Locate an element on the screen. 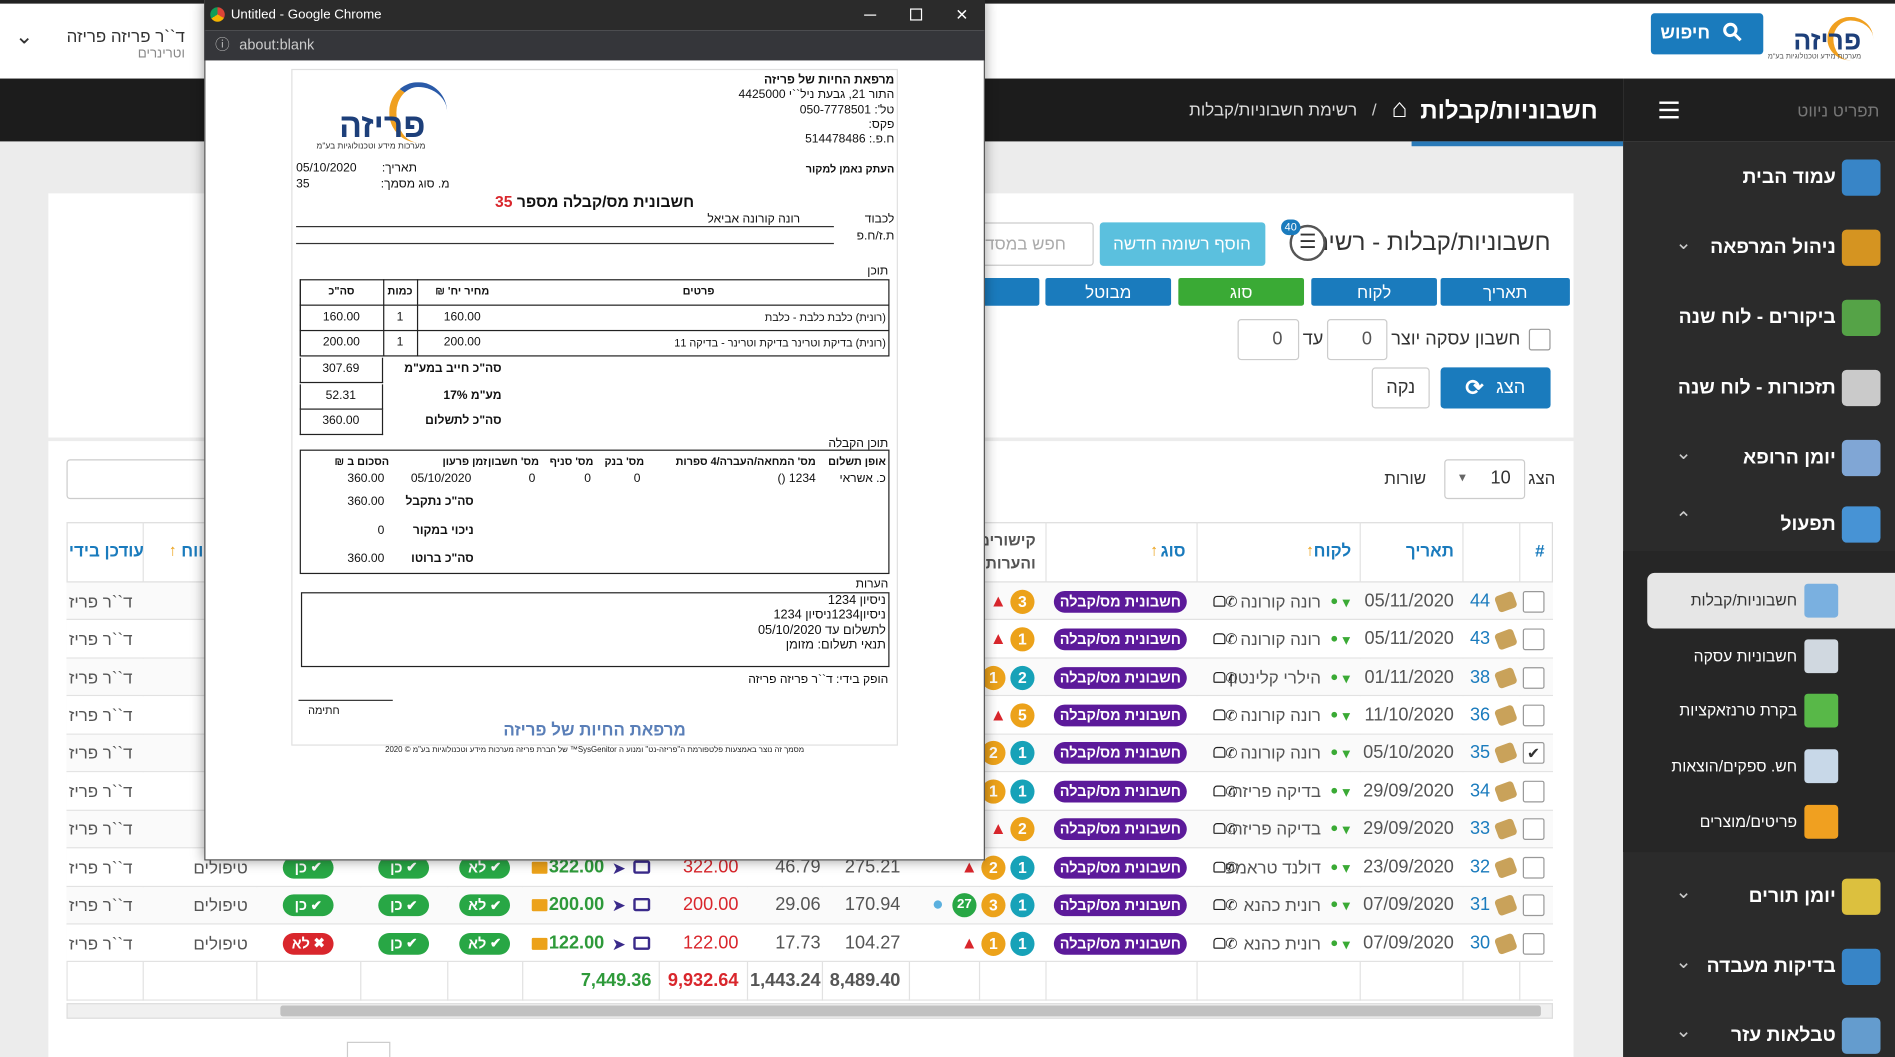 Image resolution: width=1895 pixels, height=1057 pixels. clear-button-label: נקה is located at coordinates (1401, 387).